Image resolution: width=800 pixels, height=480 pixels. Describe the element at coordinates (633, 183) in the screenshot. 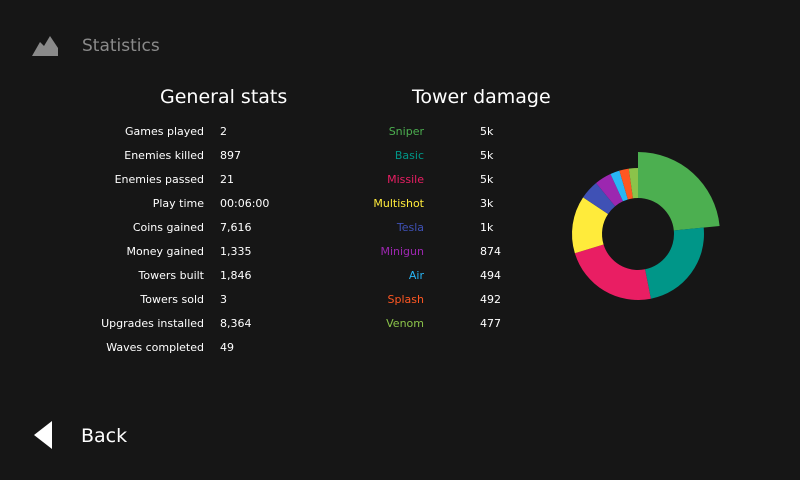

I see `donut-slice-venom` at that location.